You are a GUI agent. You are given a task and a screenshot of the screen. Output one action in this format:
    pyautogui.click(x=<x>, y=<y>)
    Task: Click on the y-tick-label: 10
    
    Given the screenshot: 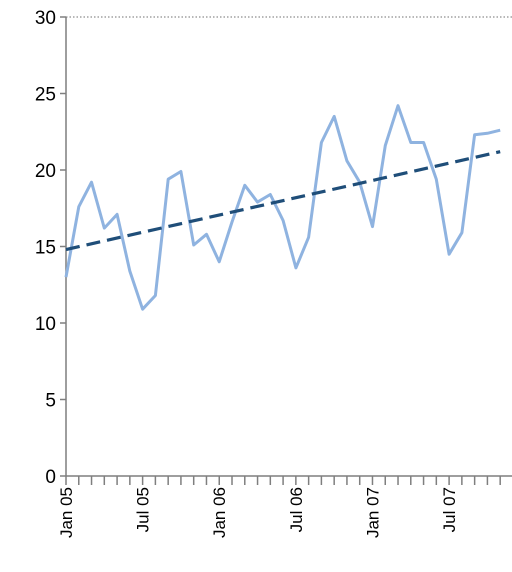 What is the action you would take?
    pyautogui.click(x=45, y=324)
    